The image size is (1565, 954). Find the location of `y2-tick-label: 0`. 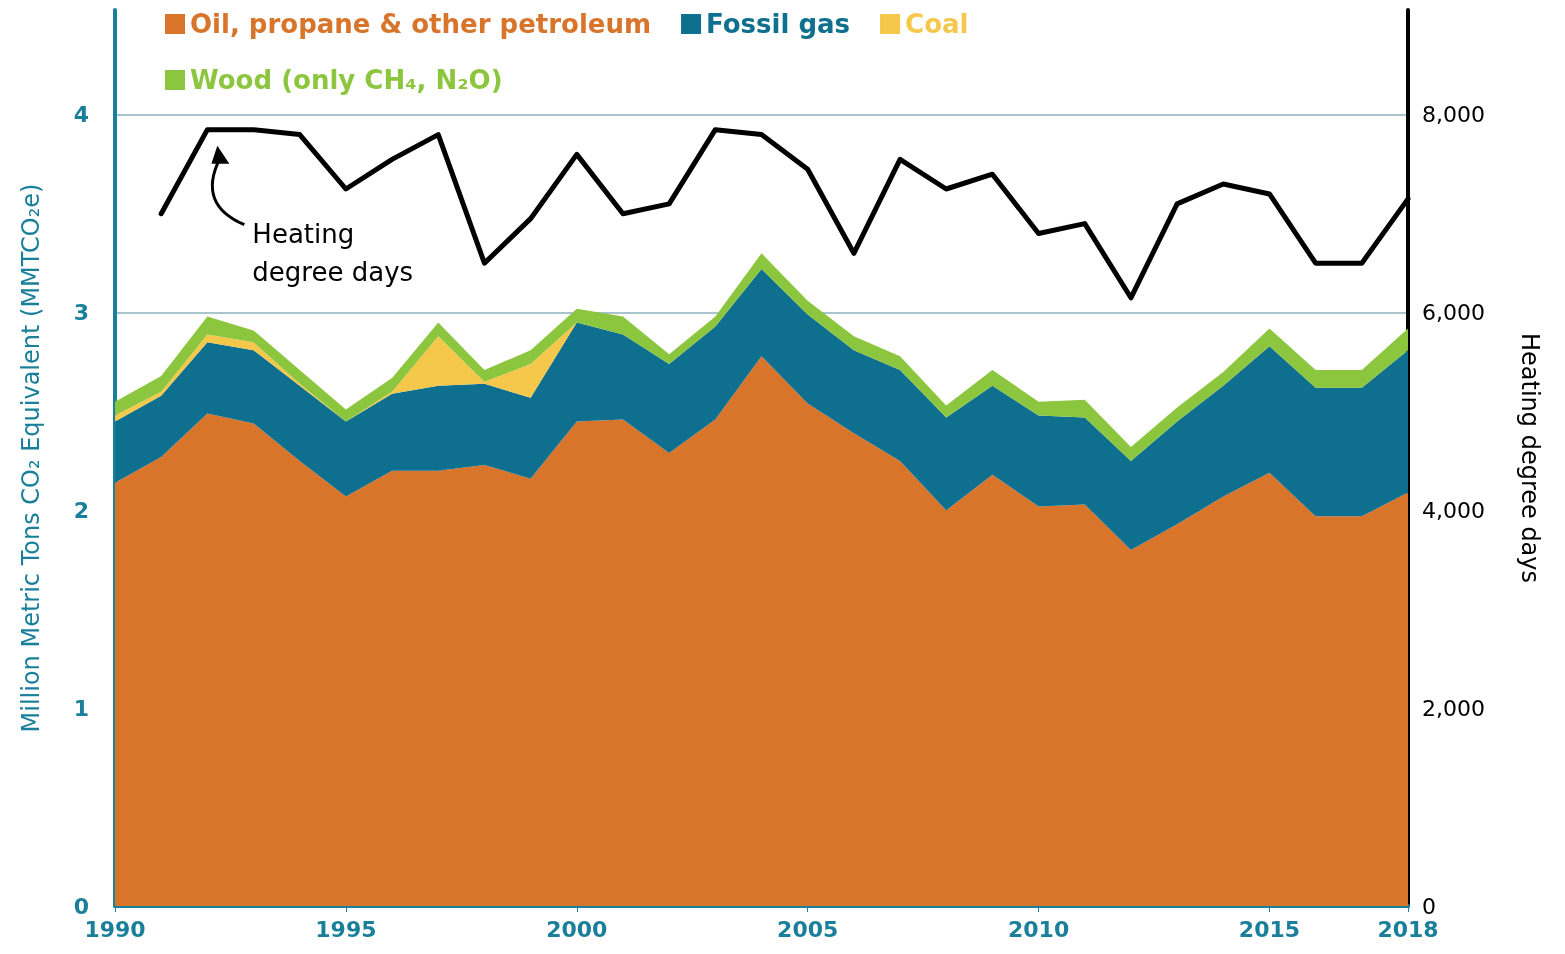

y2-tick-label: 0 is located at coordinates (1429, 906).